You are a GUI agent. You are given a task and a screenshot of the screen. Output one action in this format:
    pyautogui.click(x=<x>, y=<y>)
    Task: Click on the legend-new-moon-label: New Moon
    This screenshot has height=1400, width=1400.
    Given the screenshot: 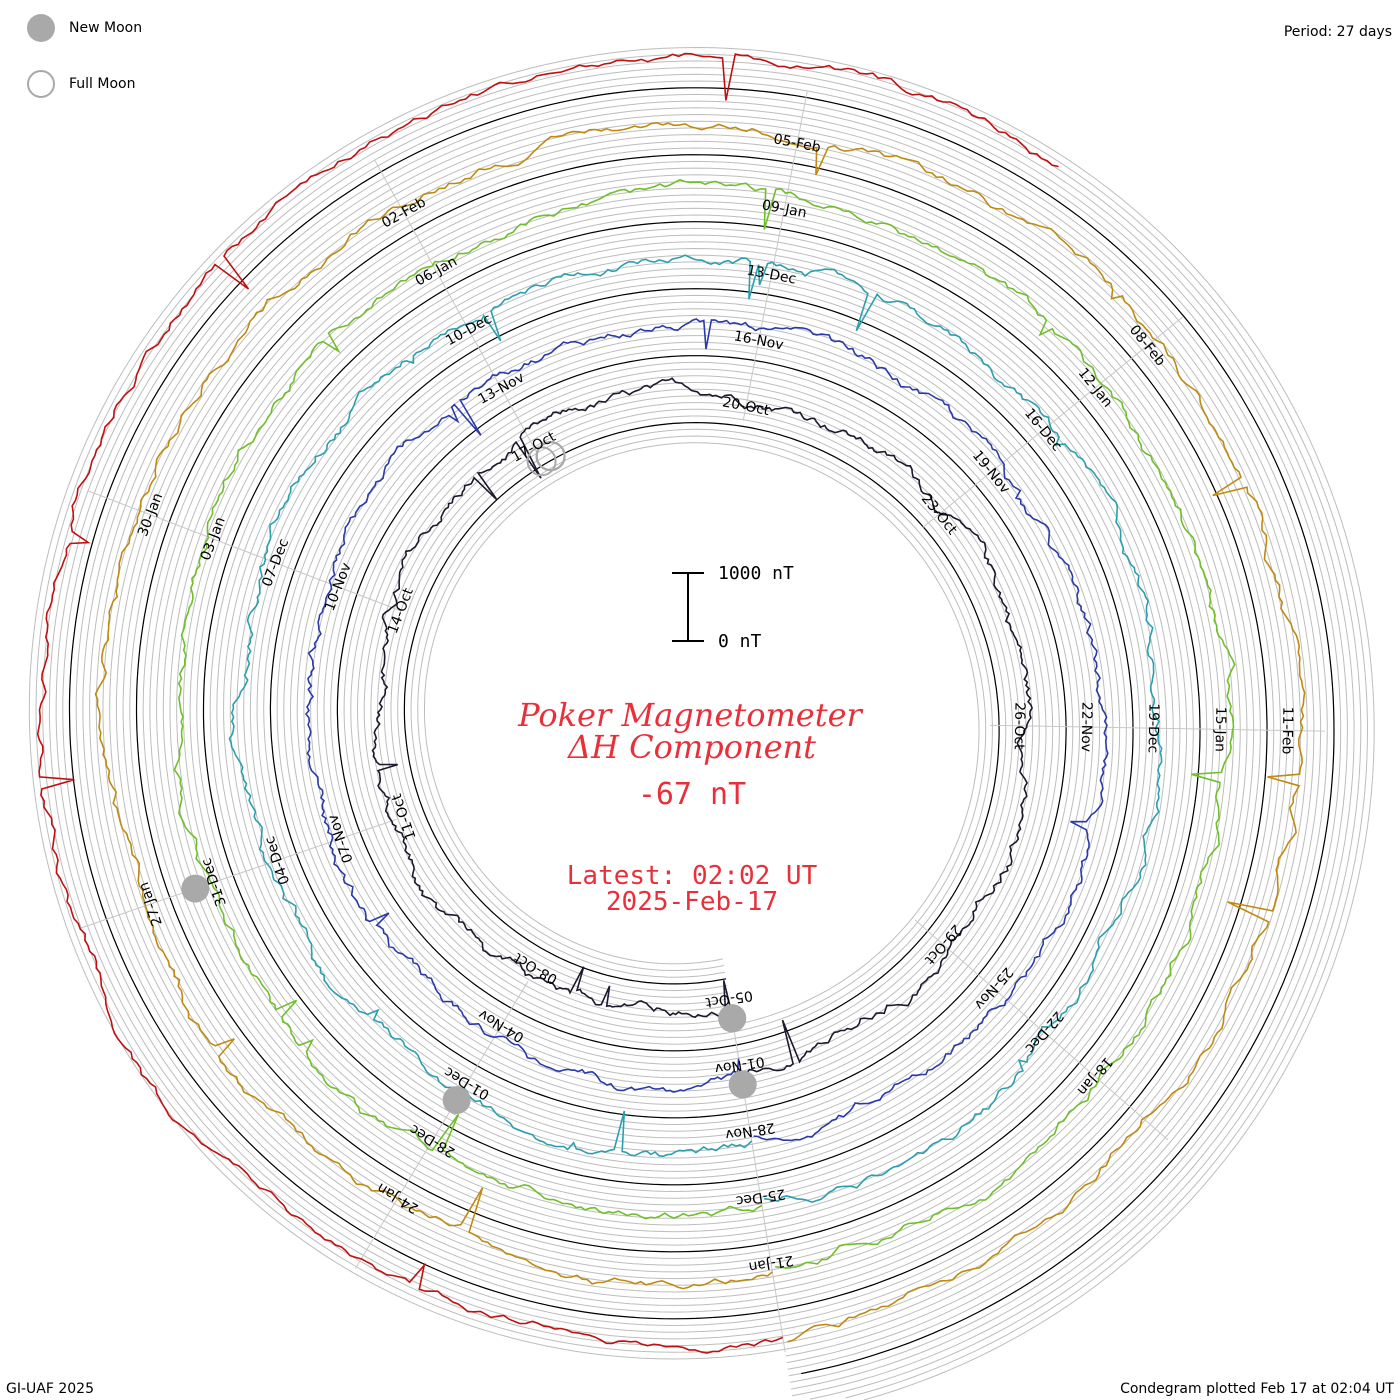 What is the action you would take?
    pyautogui.click(x=106, y=28)
    